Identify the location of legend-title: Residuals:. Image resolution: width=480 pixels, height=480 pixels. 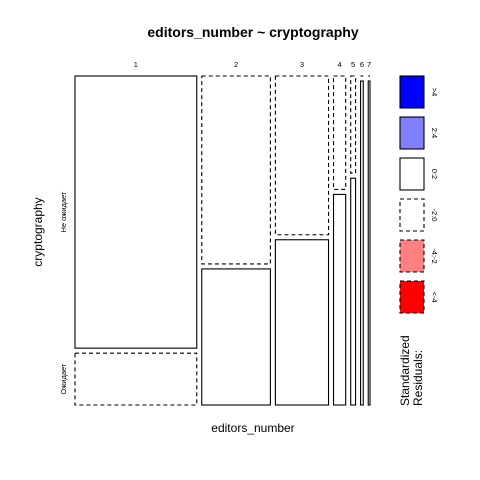
(418, 378).